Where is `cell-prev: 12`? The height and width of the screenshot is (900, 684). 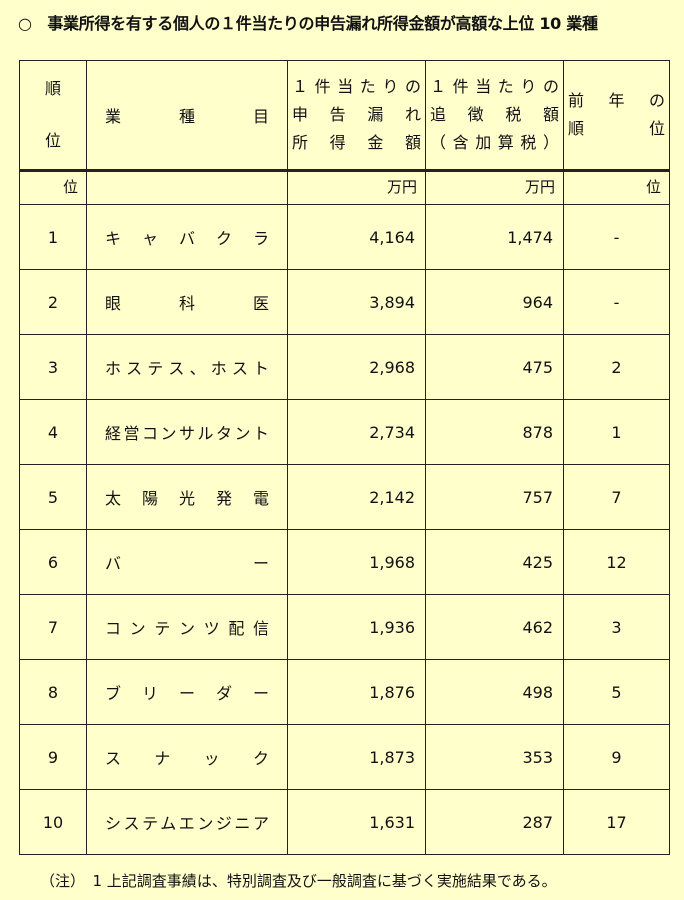
cell-prev: 12 is located at coordinates (616, 562).